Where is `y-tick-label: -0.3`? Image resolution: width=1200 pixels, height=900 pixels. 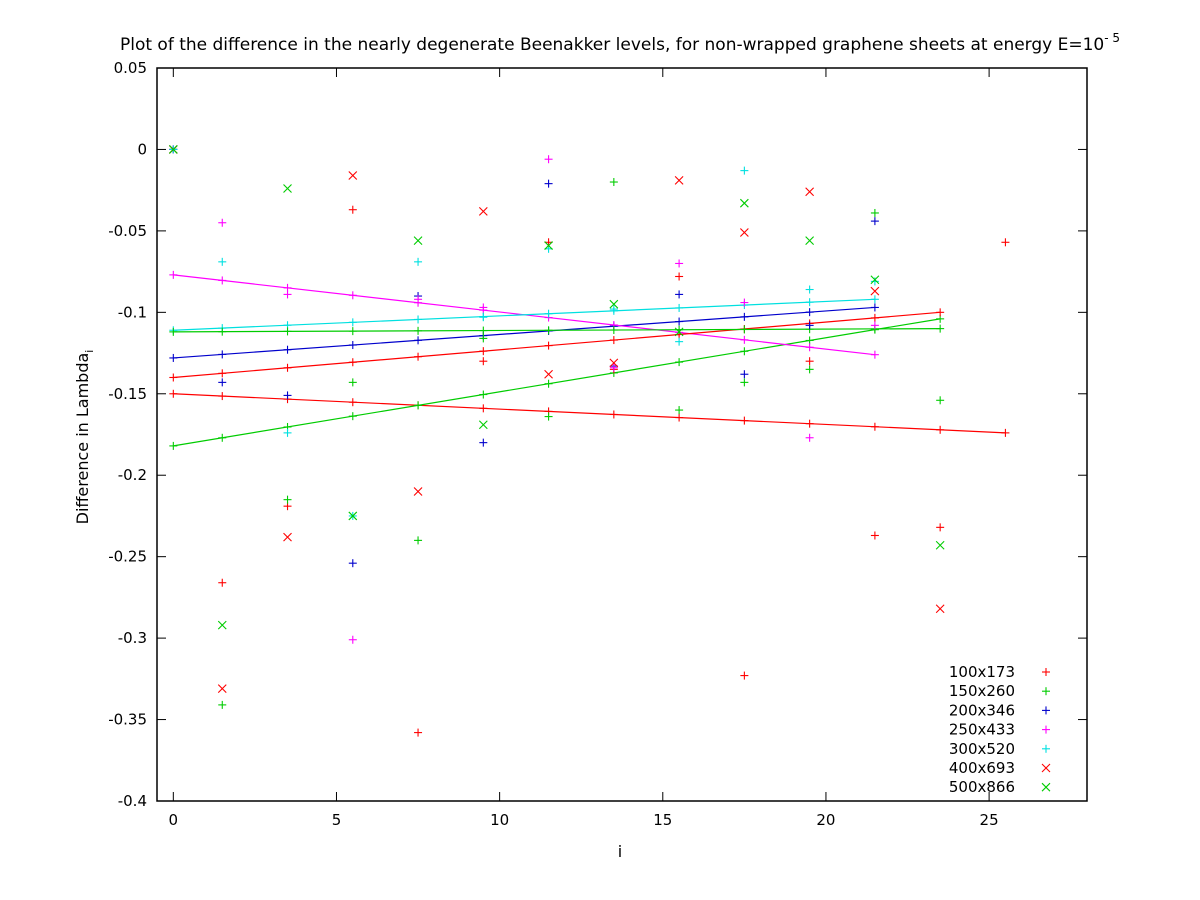 y-tick-label: -0.3 is located at coordinates (132, 638).